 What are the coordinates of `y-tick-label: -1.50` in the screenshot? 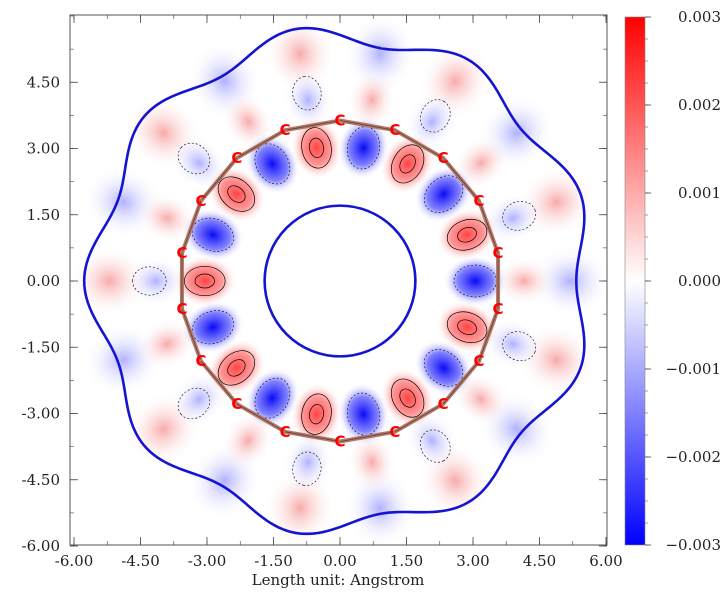 It's located at (41, 347).